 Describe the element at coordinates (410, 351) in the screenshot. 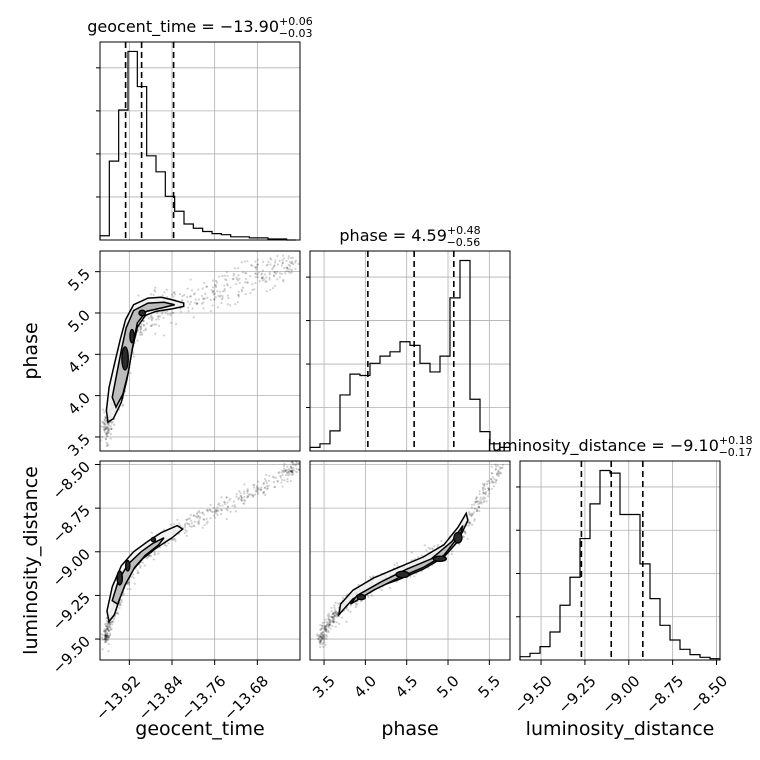

I see `hist-frame-phase` at that location.